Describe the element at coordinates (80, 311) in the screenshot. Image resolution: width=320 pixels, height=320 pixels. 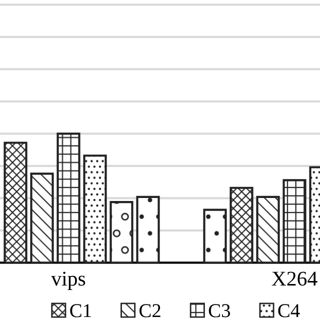
I see `legend-label: C1` at that location.